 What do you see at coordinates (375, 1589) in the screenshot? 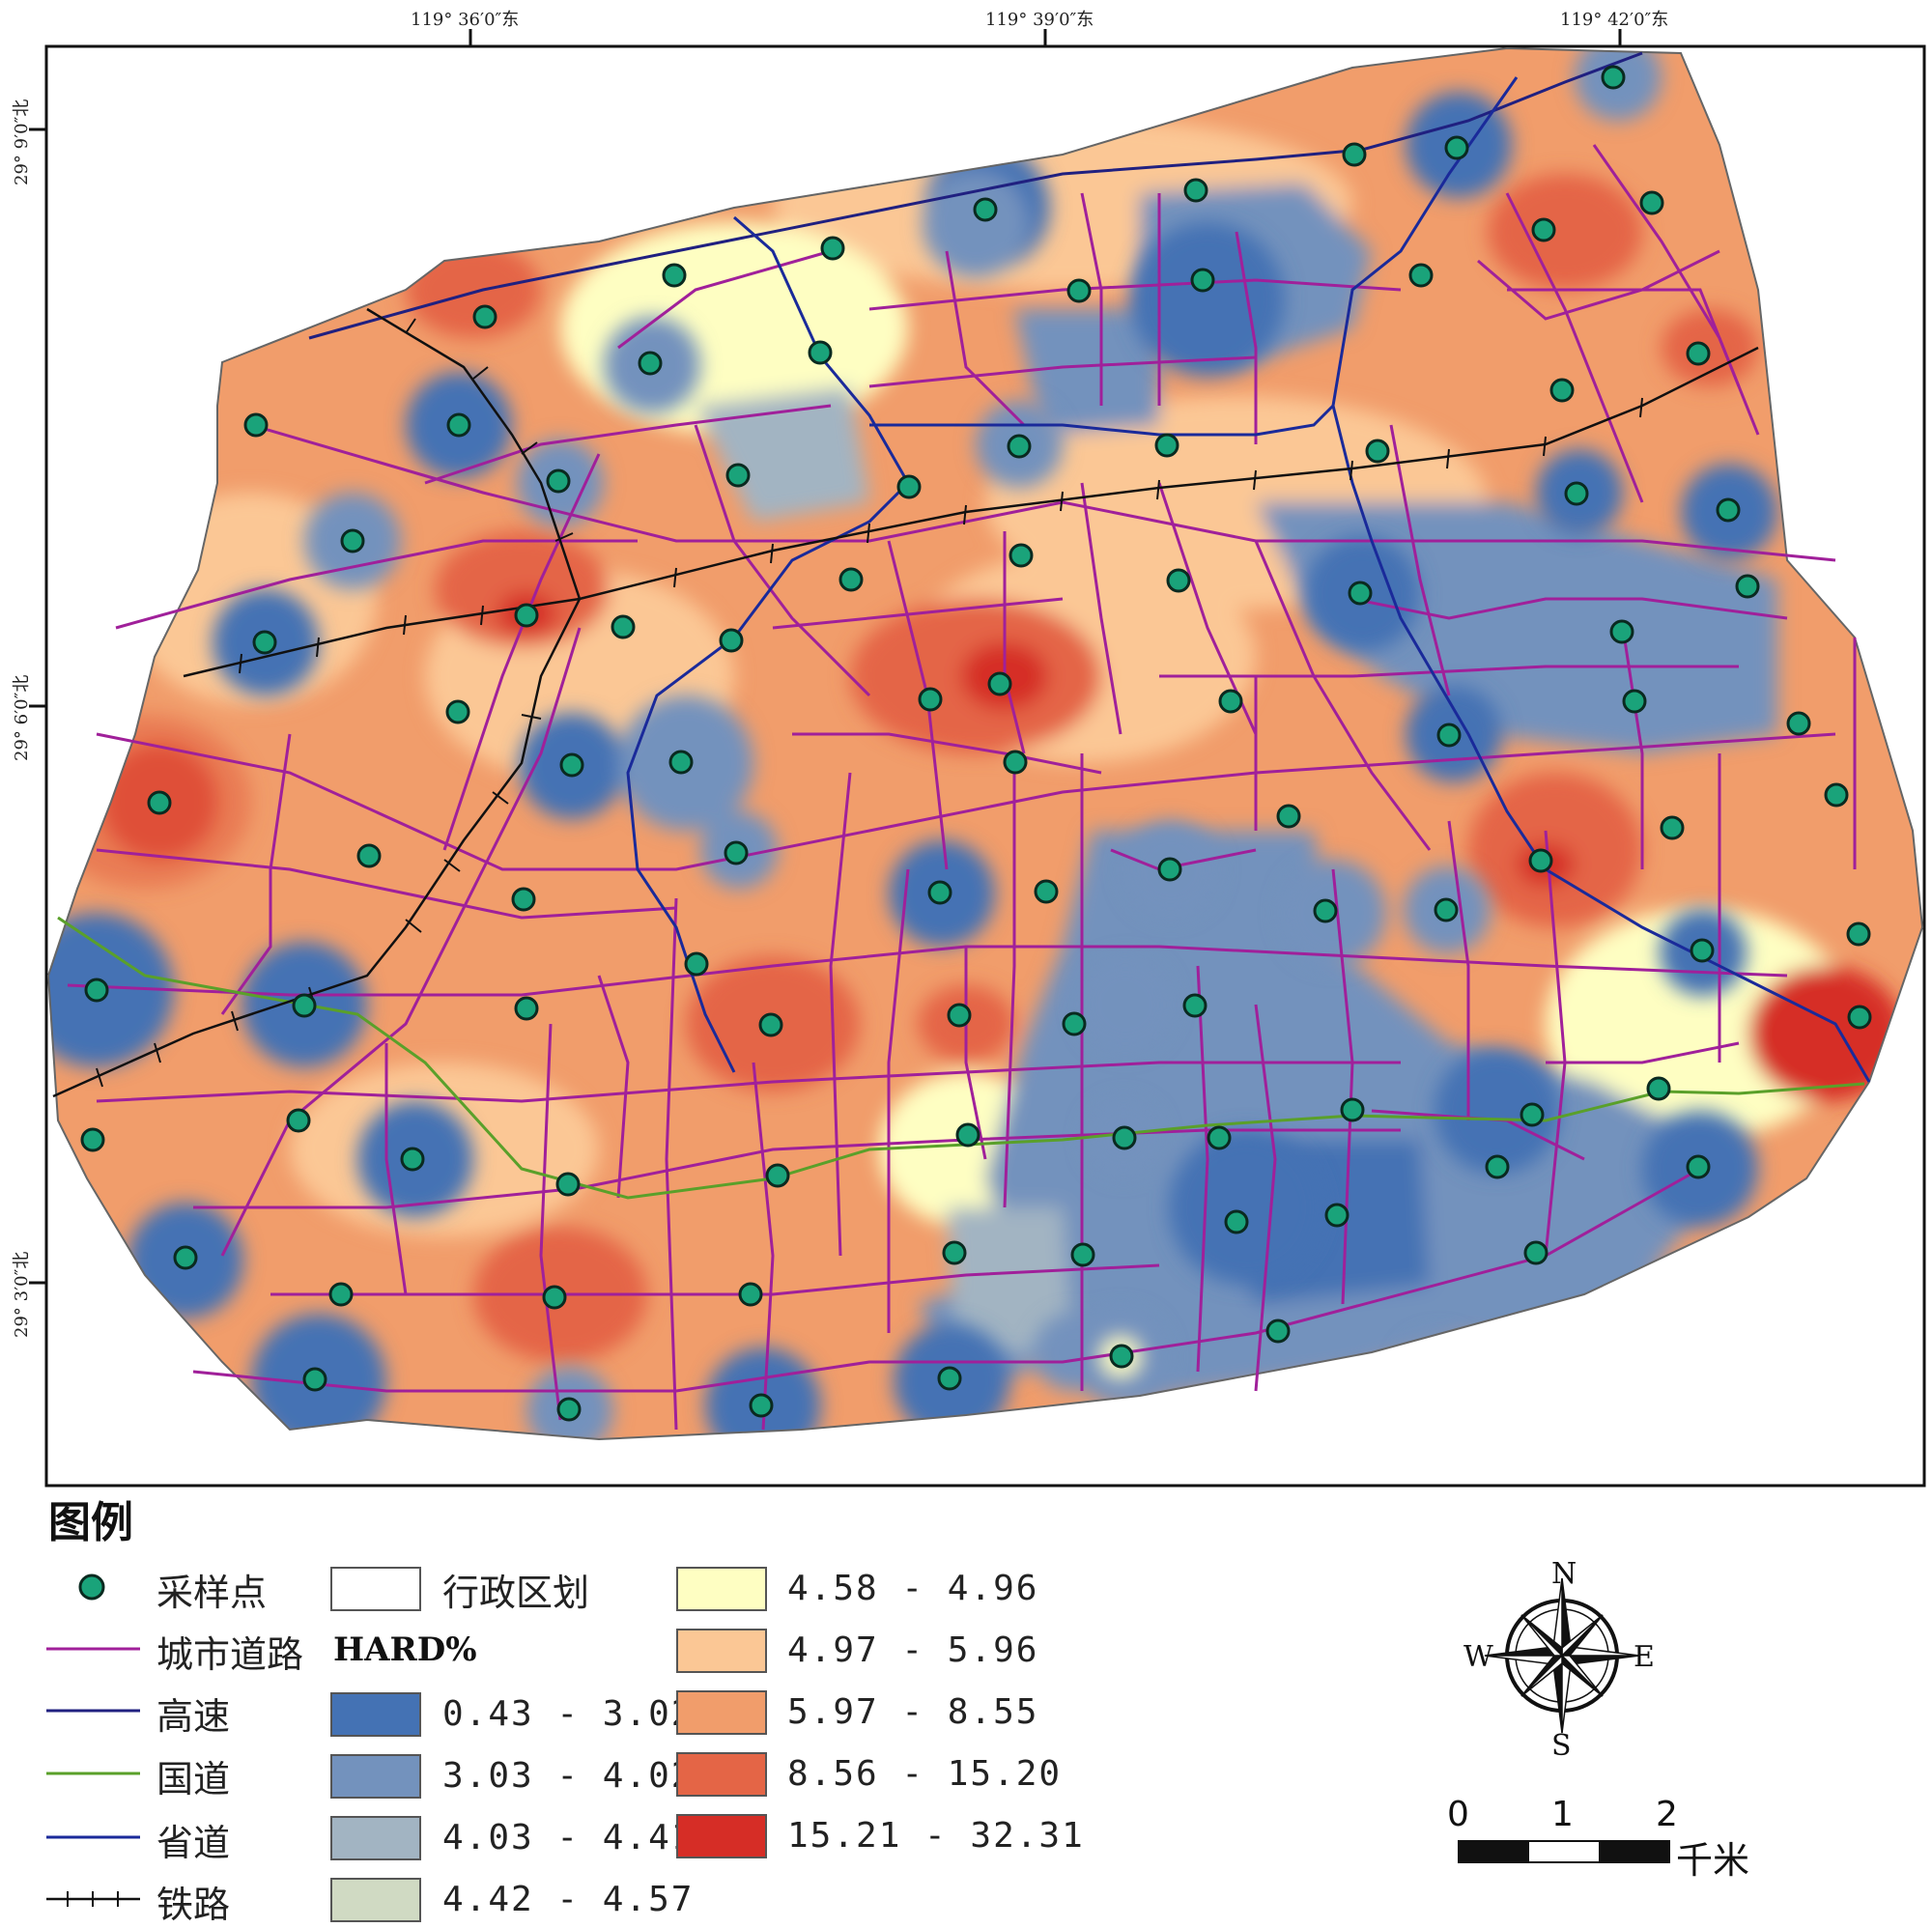
I see `legend-admin-boundary-box` at bounding box center [375, 1589].